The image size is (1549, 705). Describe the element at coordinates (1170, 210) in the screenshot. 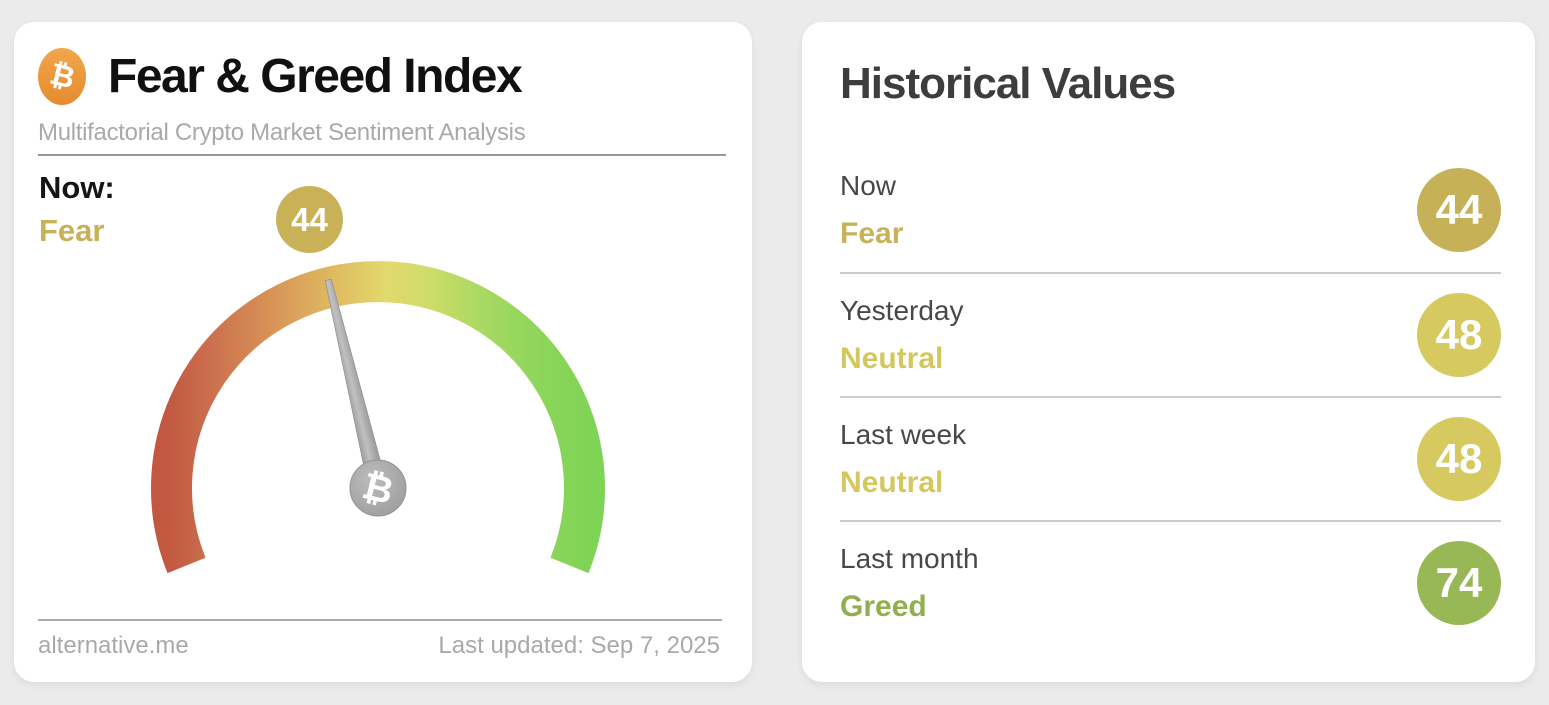

I see `historical-row-now: Now Fear 44` at that location.